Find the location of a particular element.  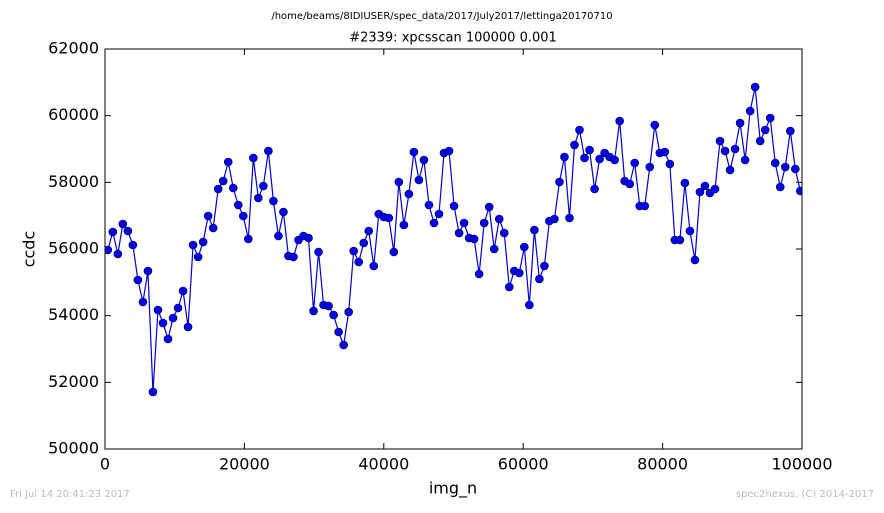

x-tick-label: 60000 is located at coordinates (523, 464).